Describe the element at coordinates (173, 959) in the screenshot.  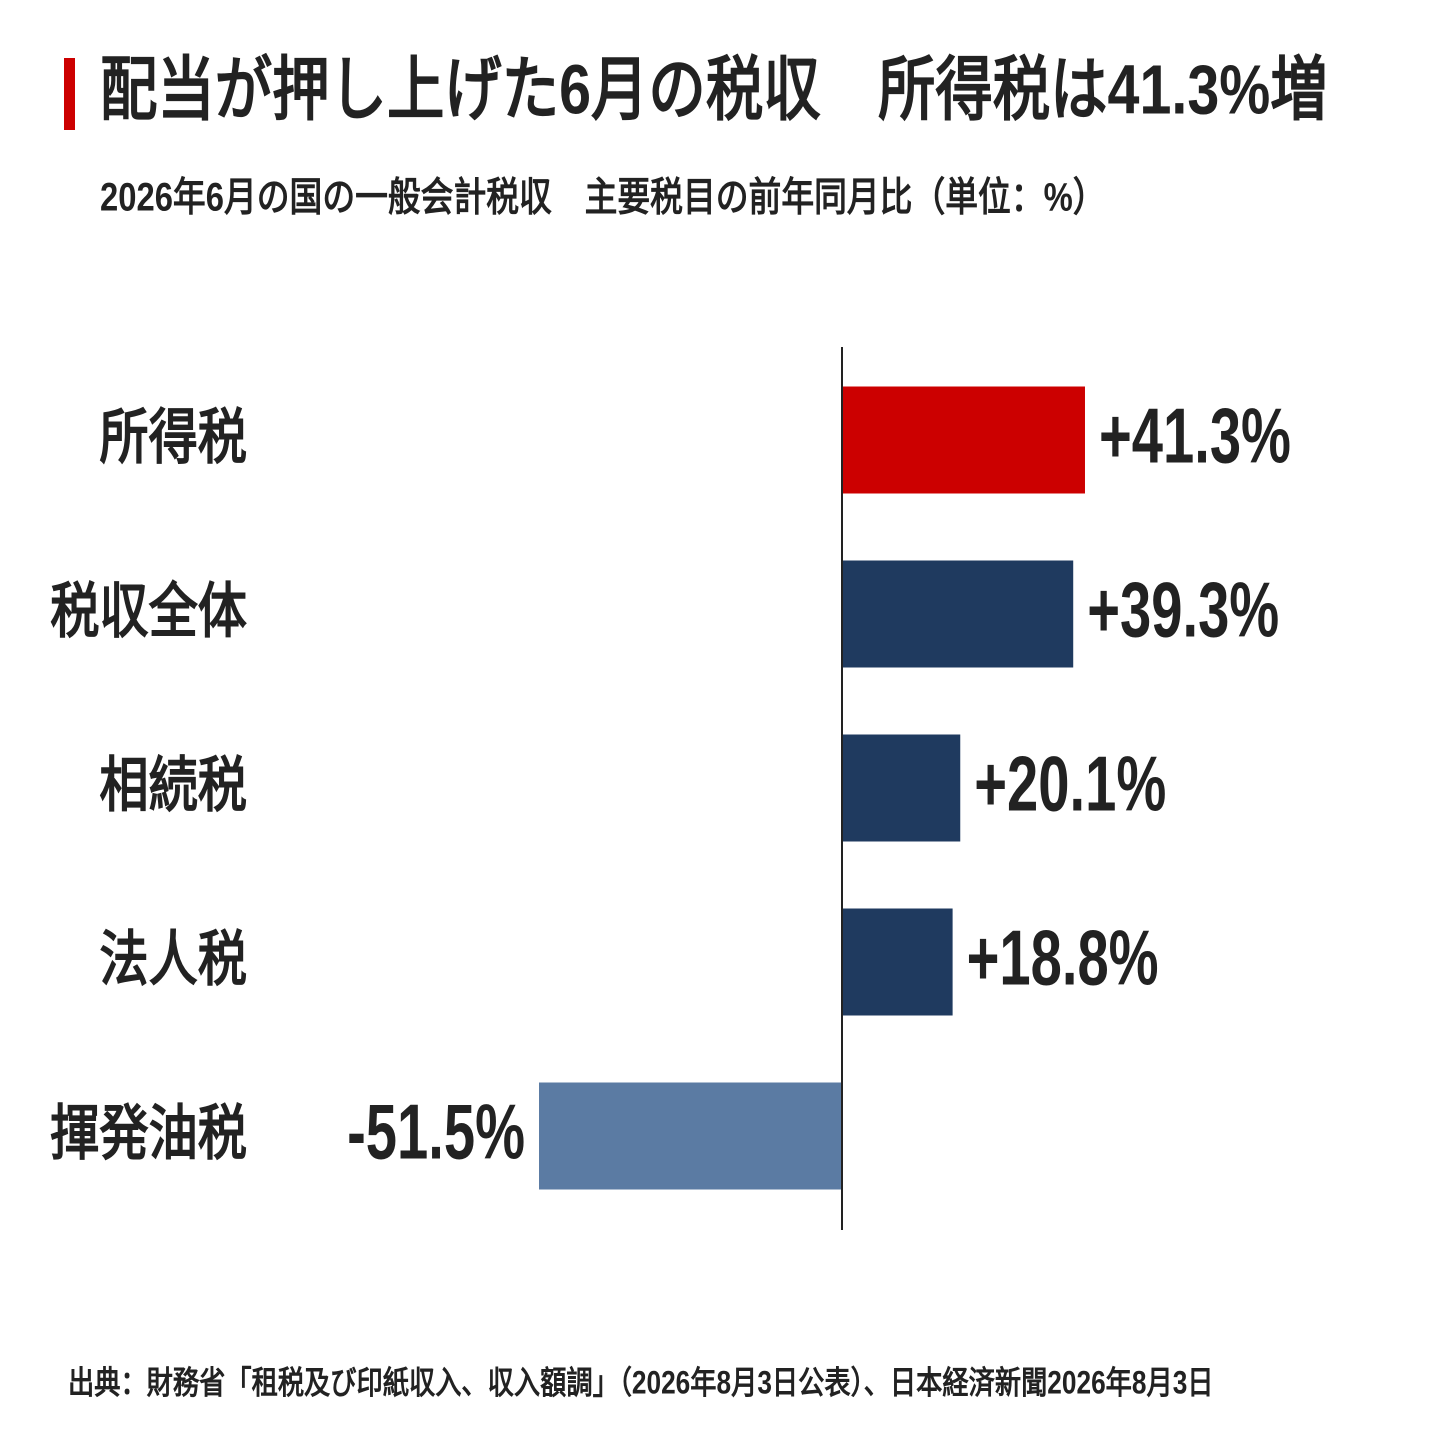
I see `y-tick-label: 法人税` at that location.